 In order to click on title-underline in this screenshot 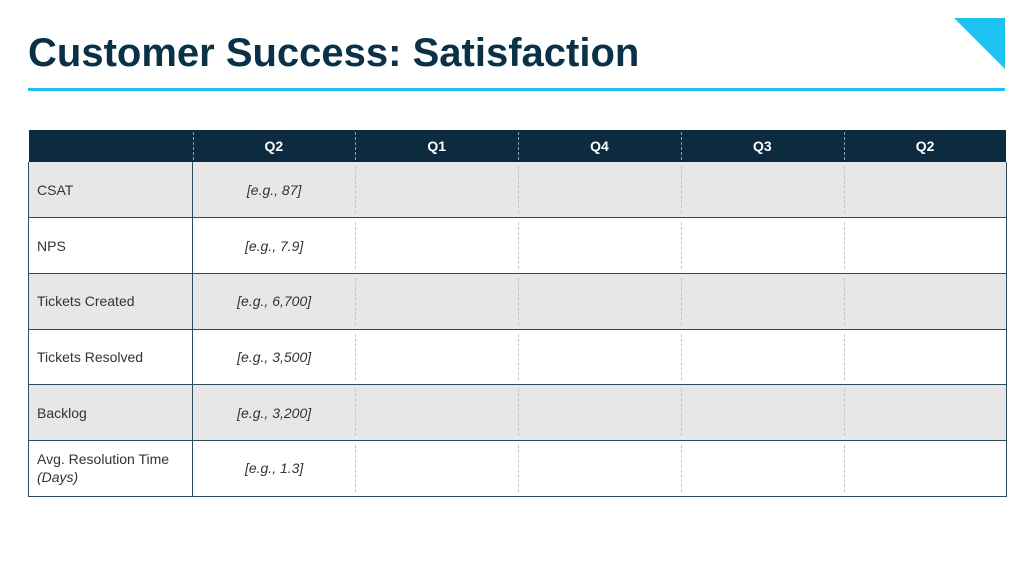, I will do `click(516, 89)`.